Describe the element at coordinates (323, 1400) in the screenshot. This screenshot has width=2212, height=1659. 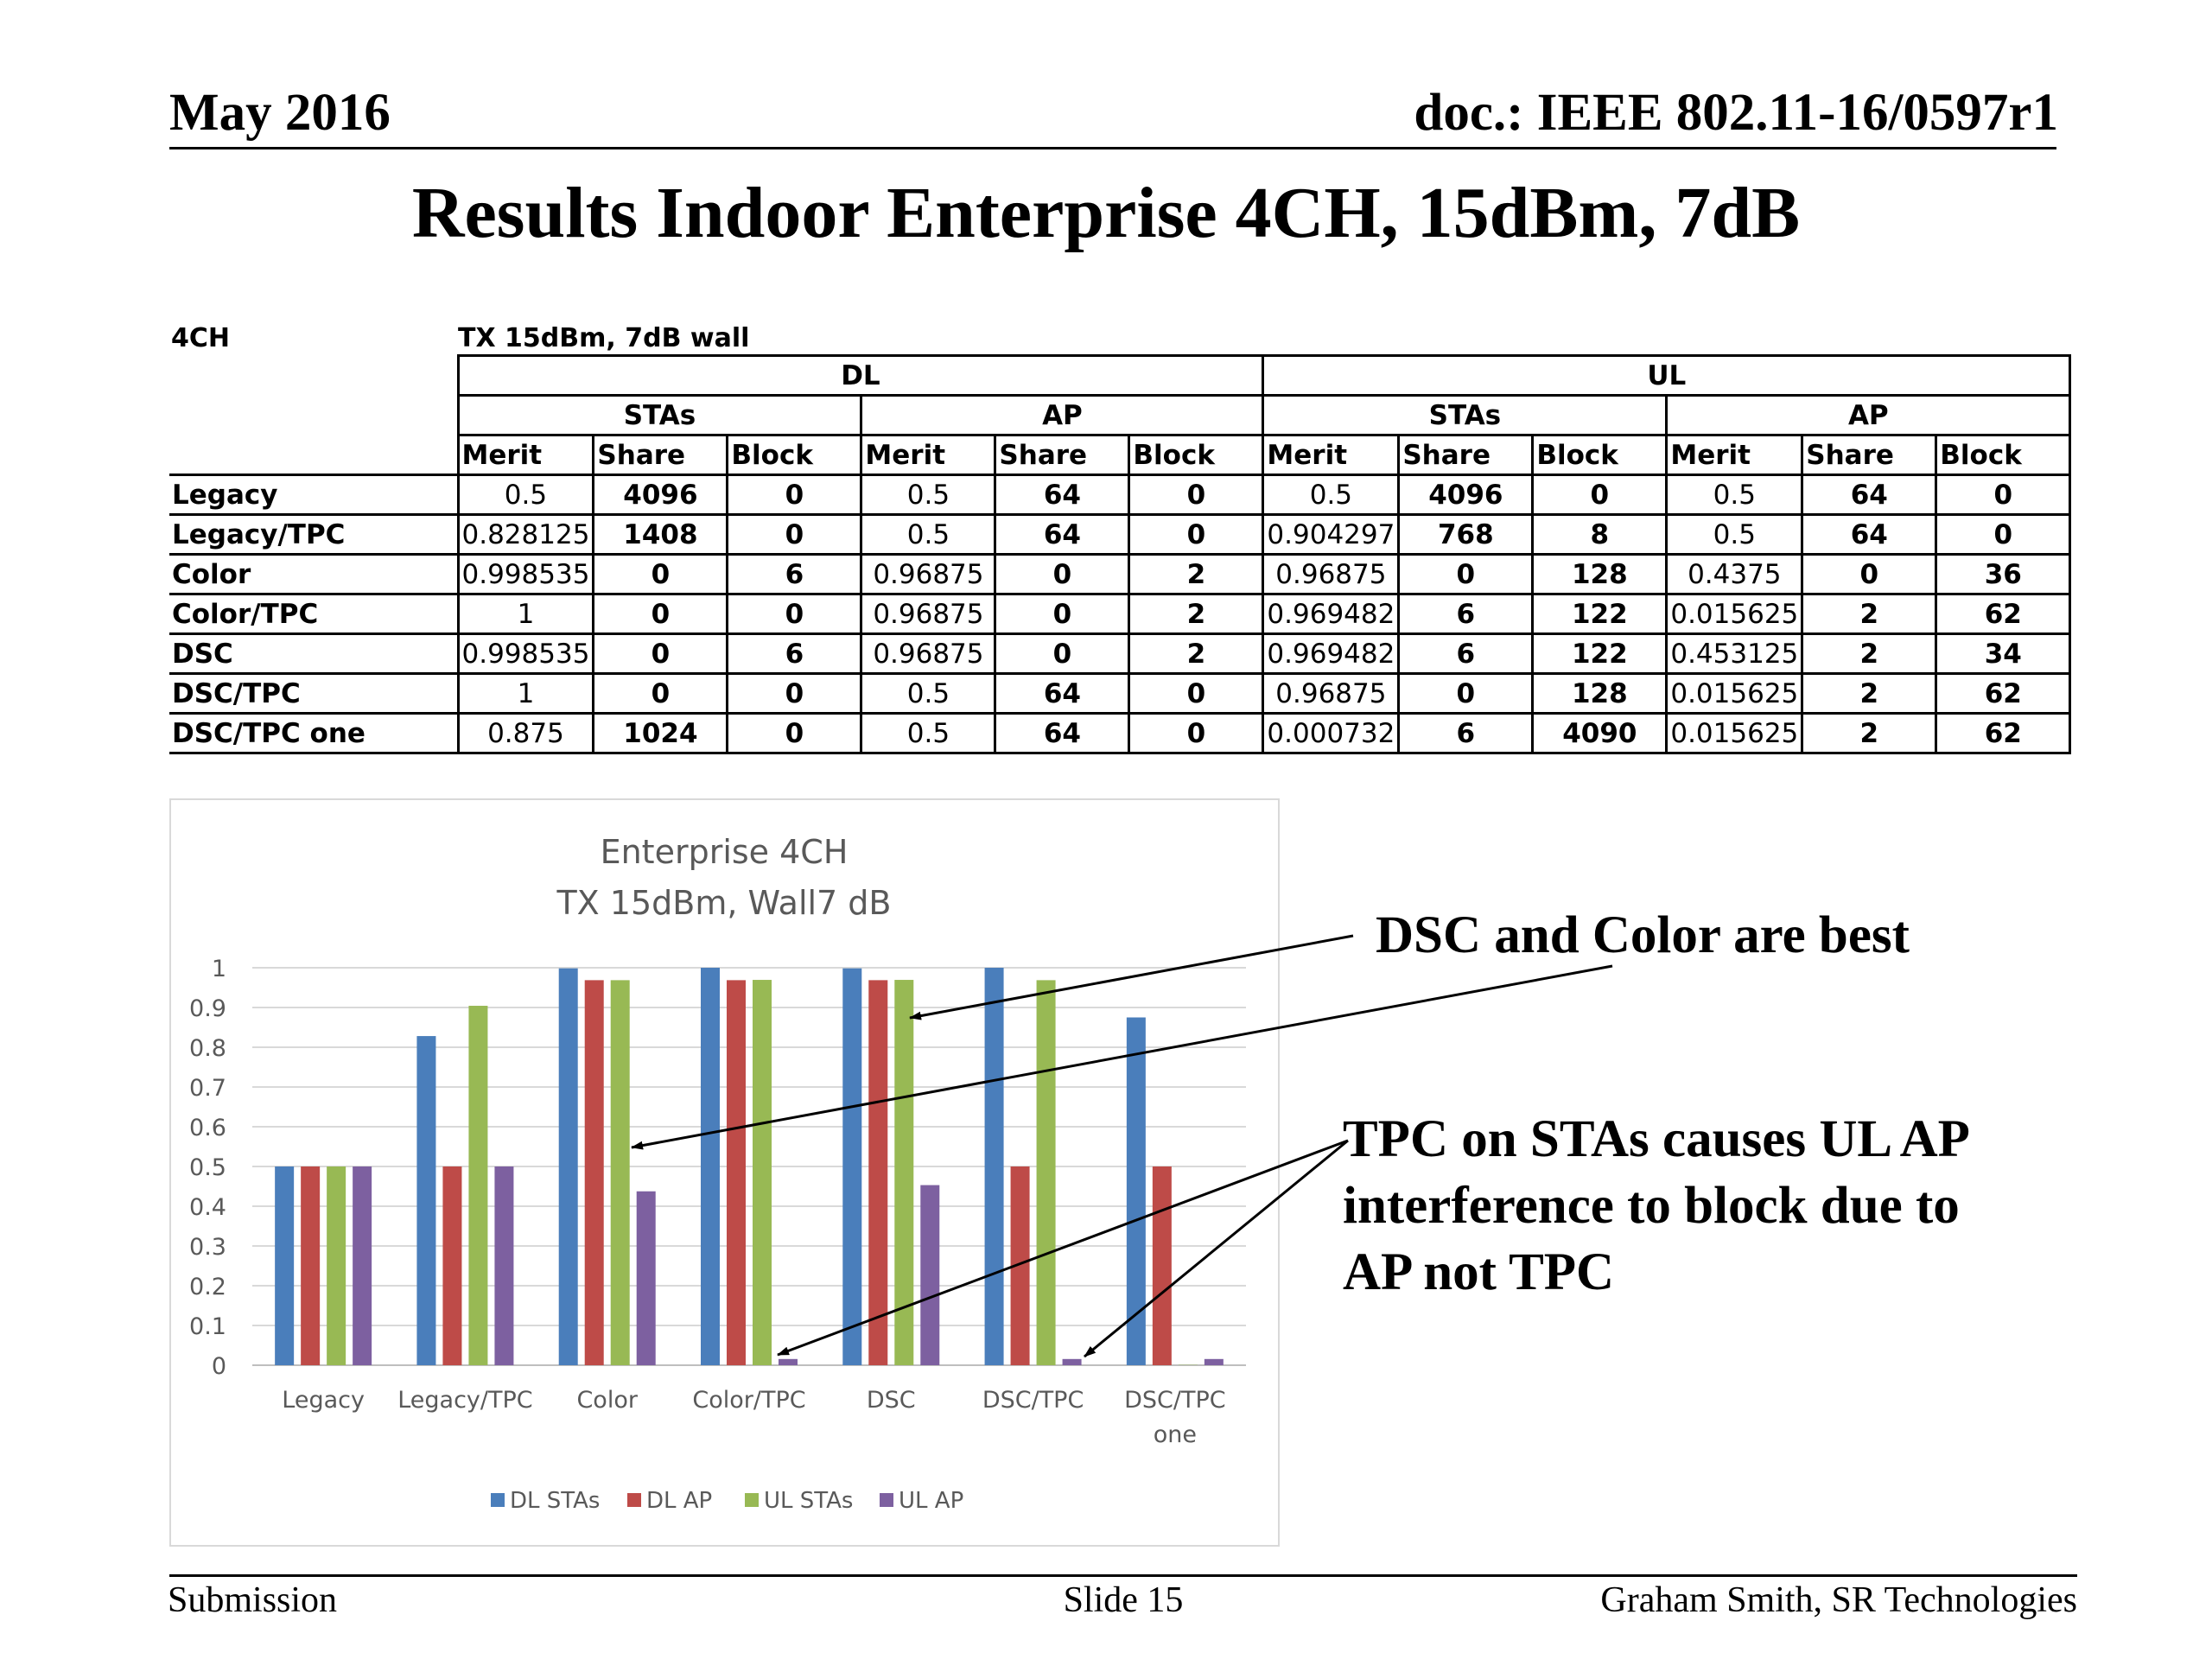
I see `x-tick-label: Legacy` at that location.